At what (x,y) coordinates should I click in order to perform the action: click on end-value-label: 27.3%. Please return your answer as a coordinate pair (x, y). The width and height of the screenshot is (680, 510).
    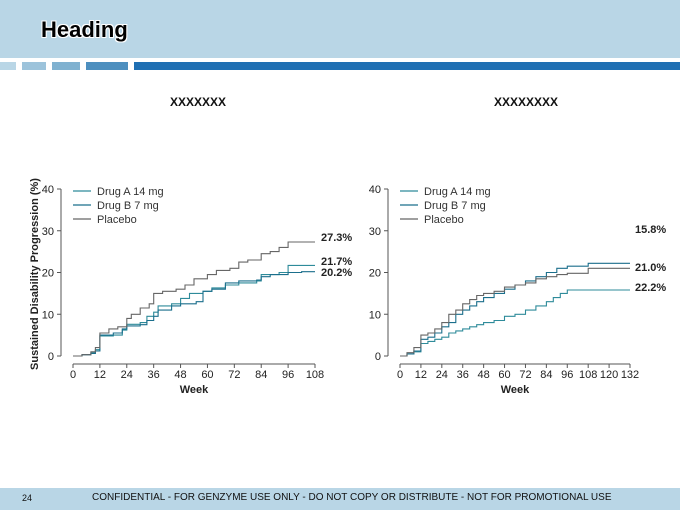
    Looking at the image, I should click on (336, 238).